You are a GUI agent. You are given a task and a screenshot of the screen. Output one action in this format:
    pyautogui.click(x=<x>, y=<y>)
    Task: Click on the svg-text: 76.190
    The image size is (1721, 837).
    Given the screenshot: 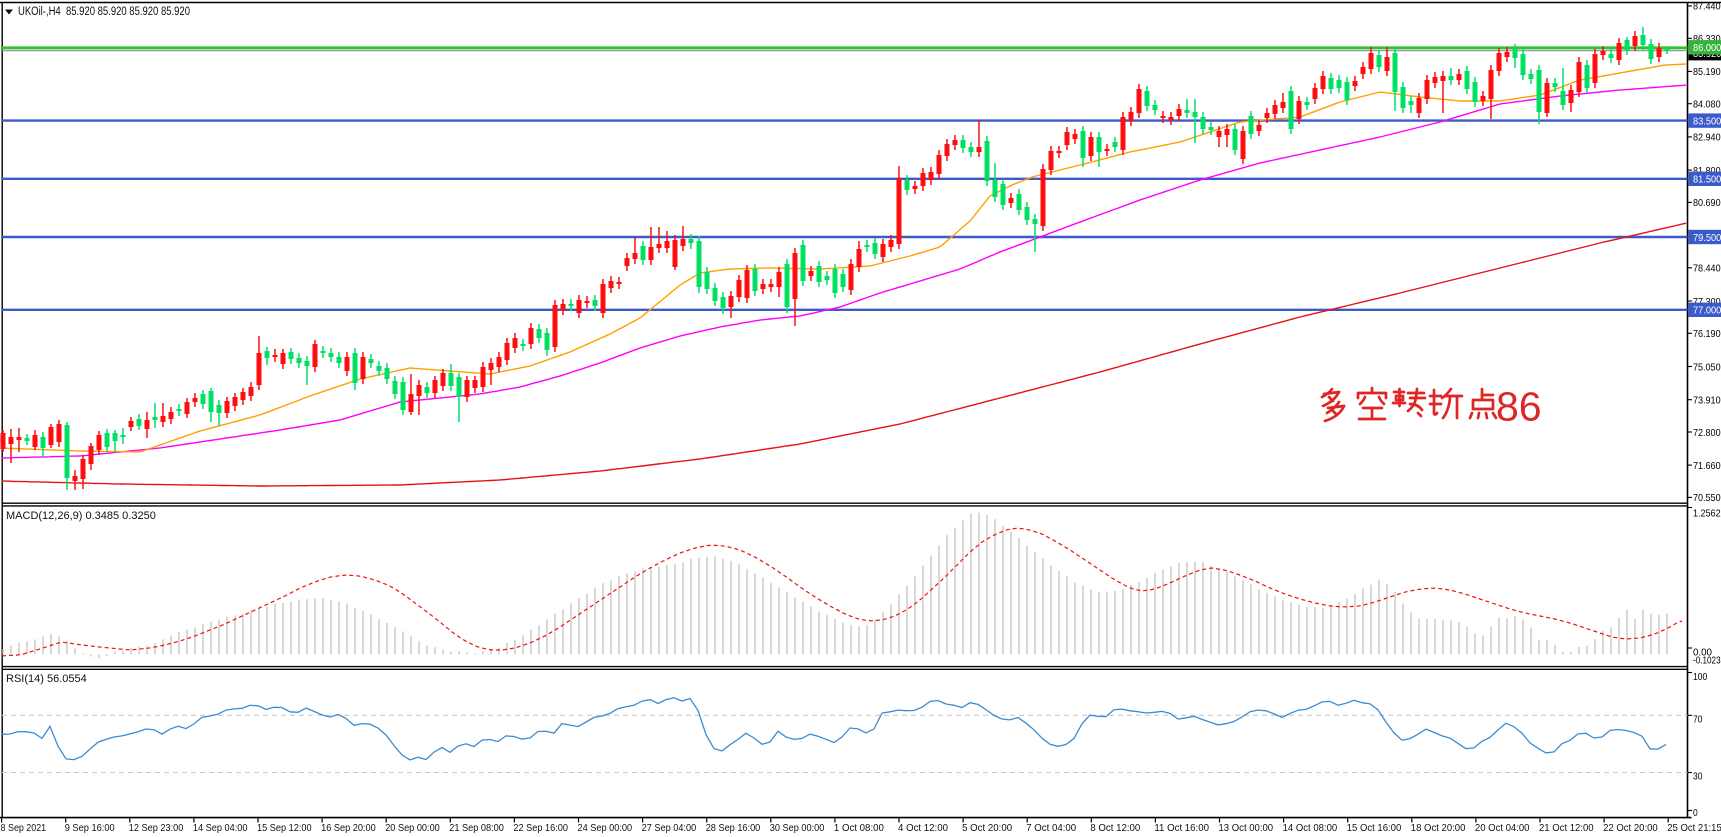 What is the action you would take?
    pyautogui.click(x=1707, y=334)
    